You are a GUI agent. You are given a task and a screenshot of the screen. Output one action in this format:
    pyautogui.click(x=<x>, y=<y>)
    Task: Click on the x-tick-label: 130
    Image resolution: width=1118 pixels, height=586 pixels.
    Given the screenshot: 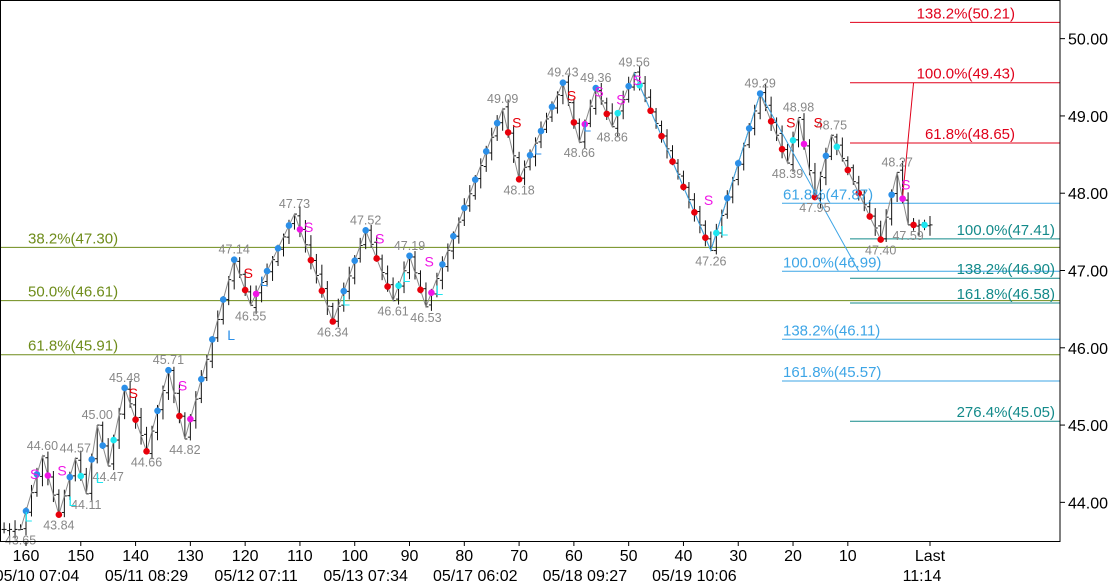 What is the action you would take?
    pyautogui.click(x=190, y=556)
    